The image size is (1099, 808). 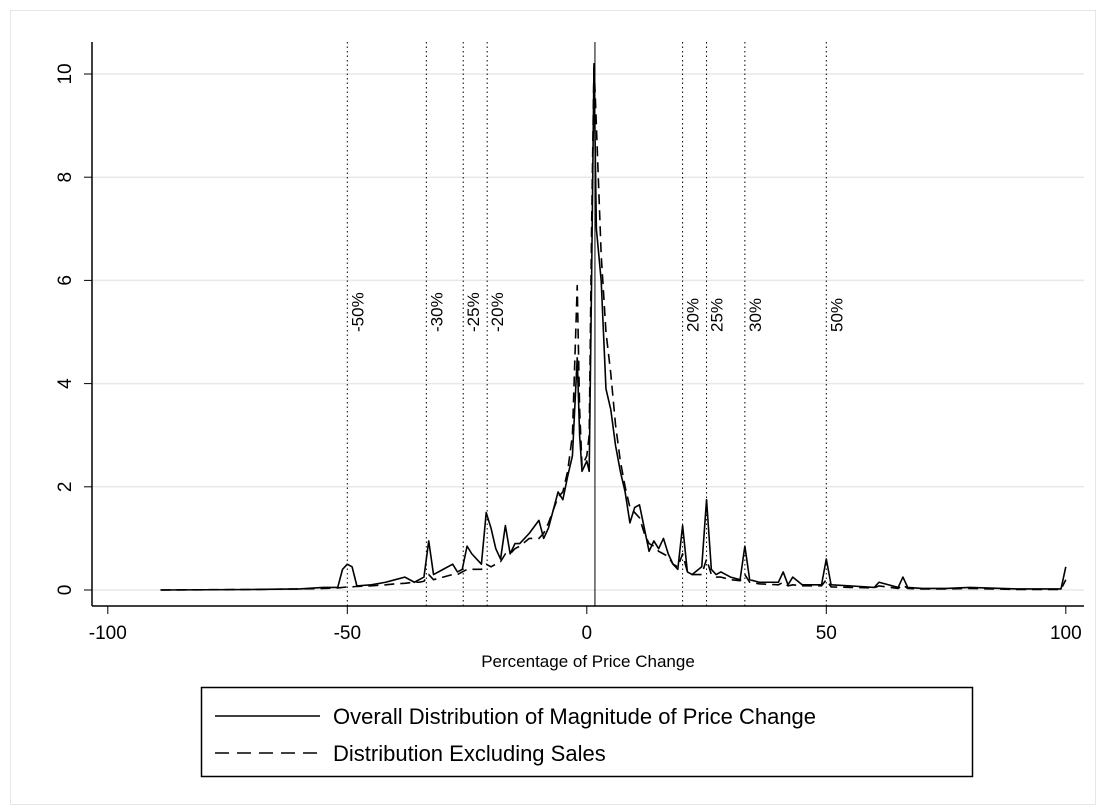 What do you see at coordinates (65, 280) in the screenshot?
I see `y-tick-label: 6` at bounding box center [65, 280].